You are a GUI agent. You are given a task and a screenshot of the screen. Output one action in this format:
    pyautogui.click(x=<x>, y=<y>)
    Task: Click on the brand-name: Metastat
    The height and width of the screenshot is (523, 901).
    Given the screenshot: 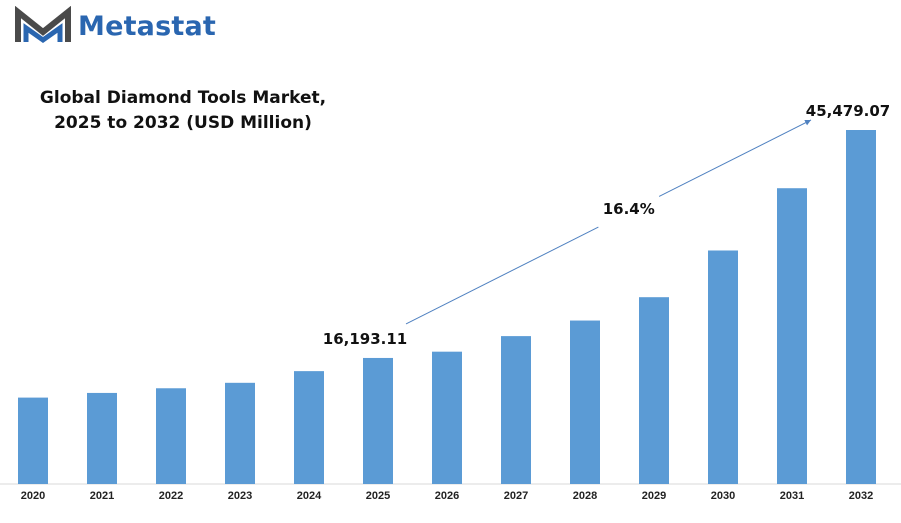 What is the action you would take?
    pyautogui.click(x=147, y=26)
    